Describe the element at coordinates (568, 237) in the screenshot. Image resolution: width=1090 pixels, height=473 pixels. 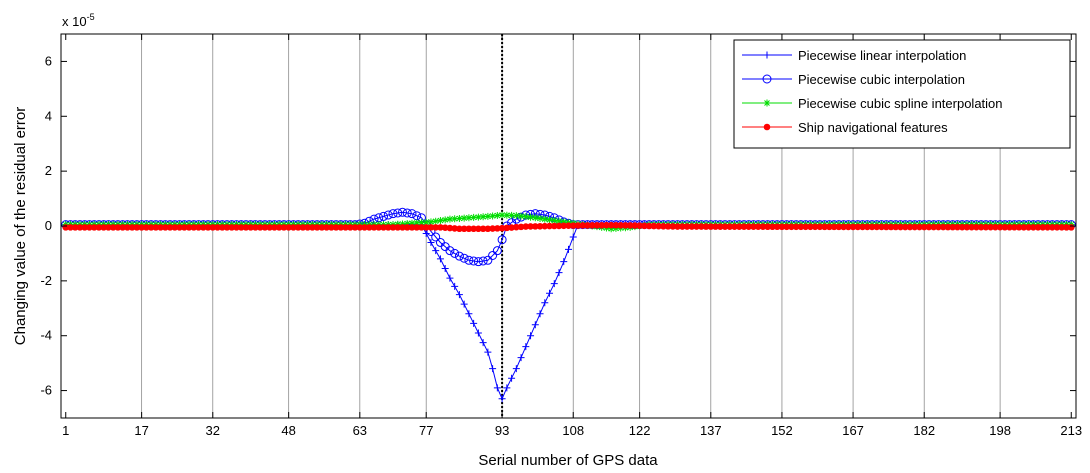
I see `series-line` at that location.